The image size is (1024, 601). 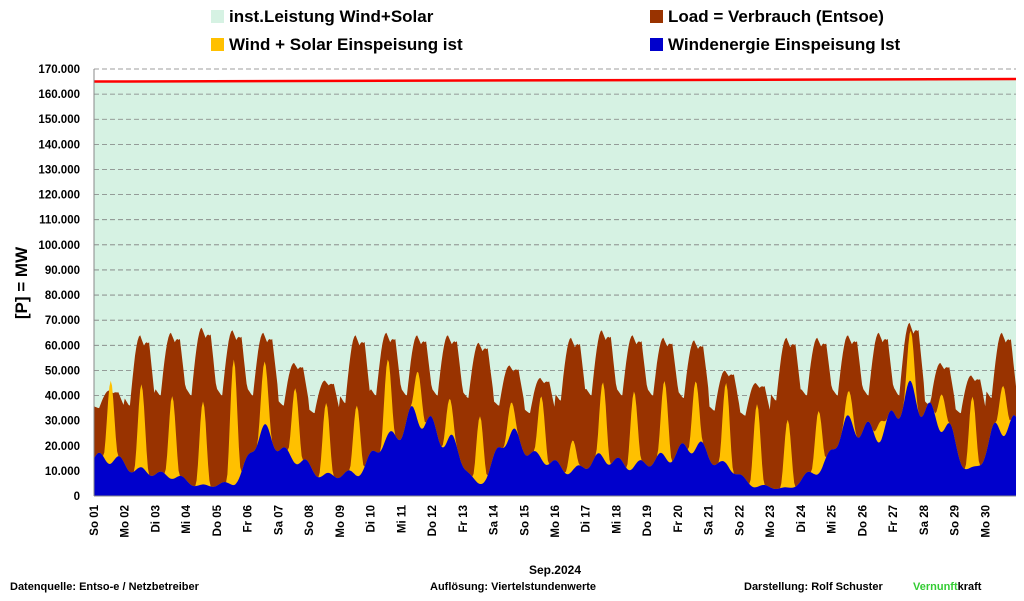 I want to click on x-tick-label: Sa 14, so click(x=495, y=519).